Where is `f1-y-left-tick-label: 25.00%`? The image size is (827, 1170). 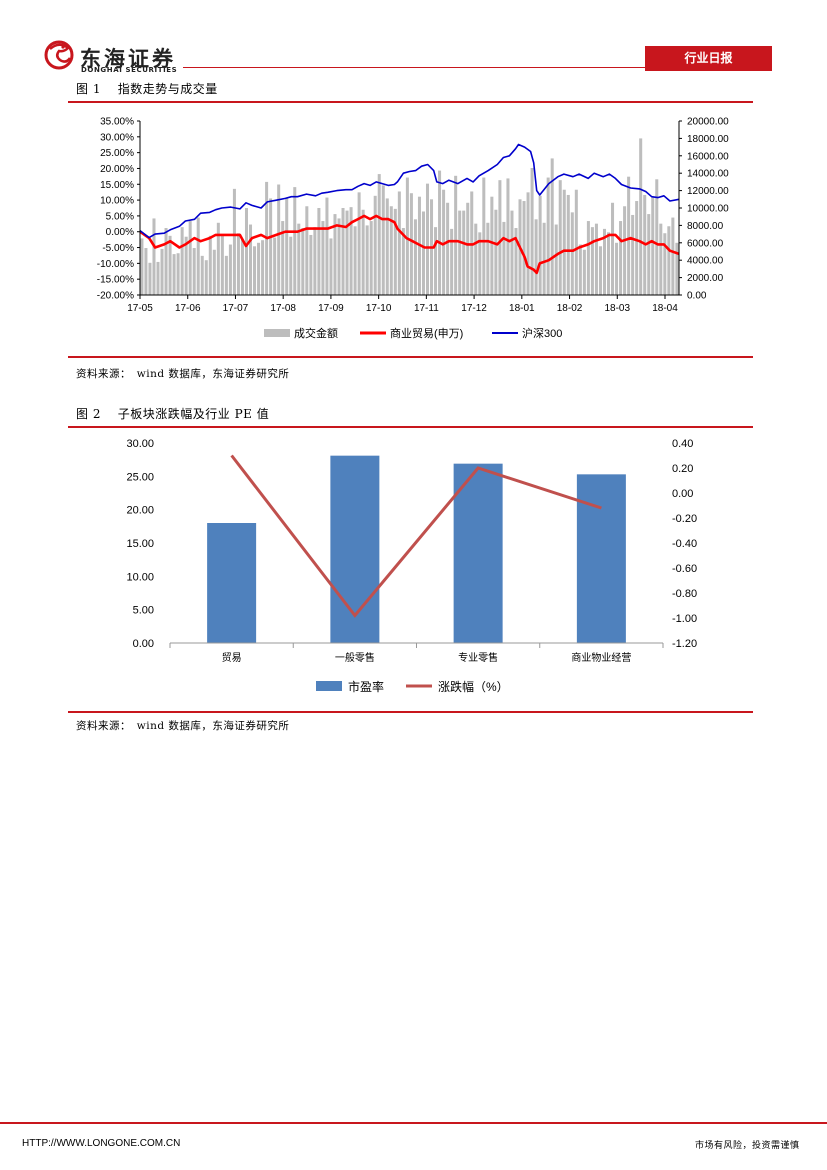
f1-y-left-tick-label: 25.00% is located at coordinates (117, 153).